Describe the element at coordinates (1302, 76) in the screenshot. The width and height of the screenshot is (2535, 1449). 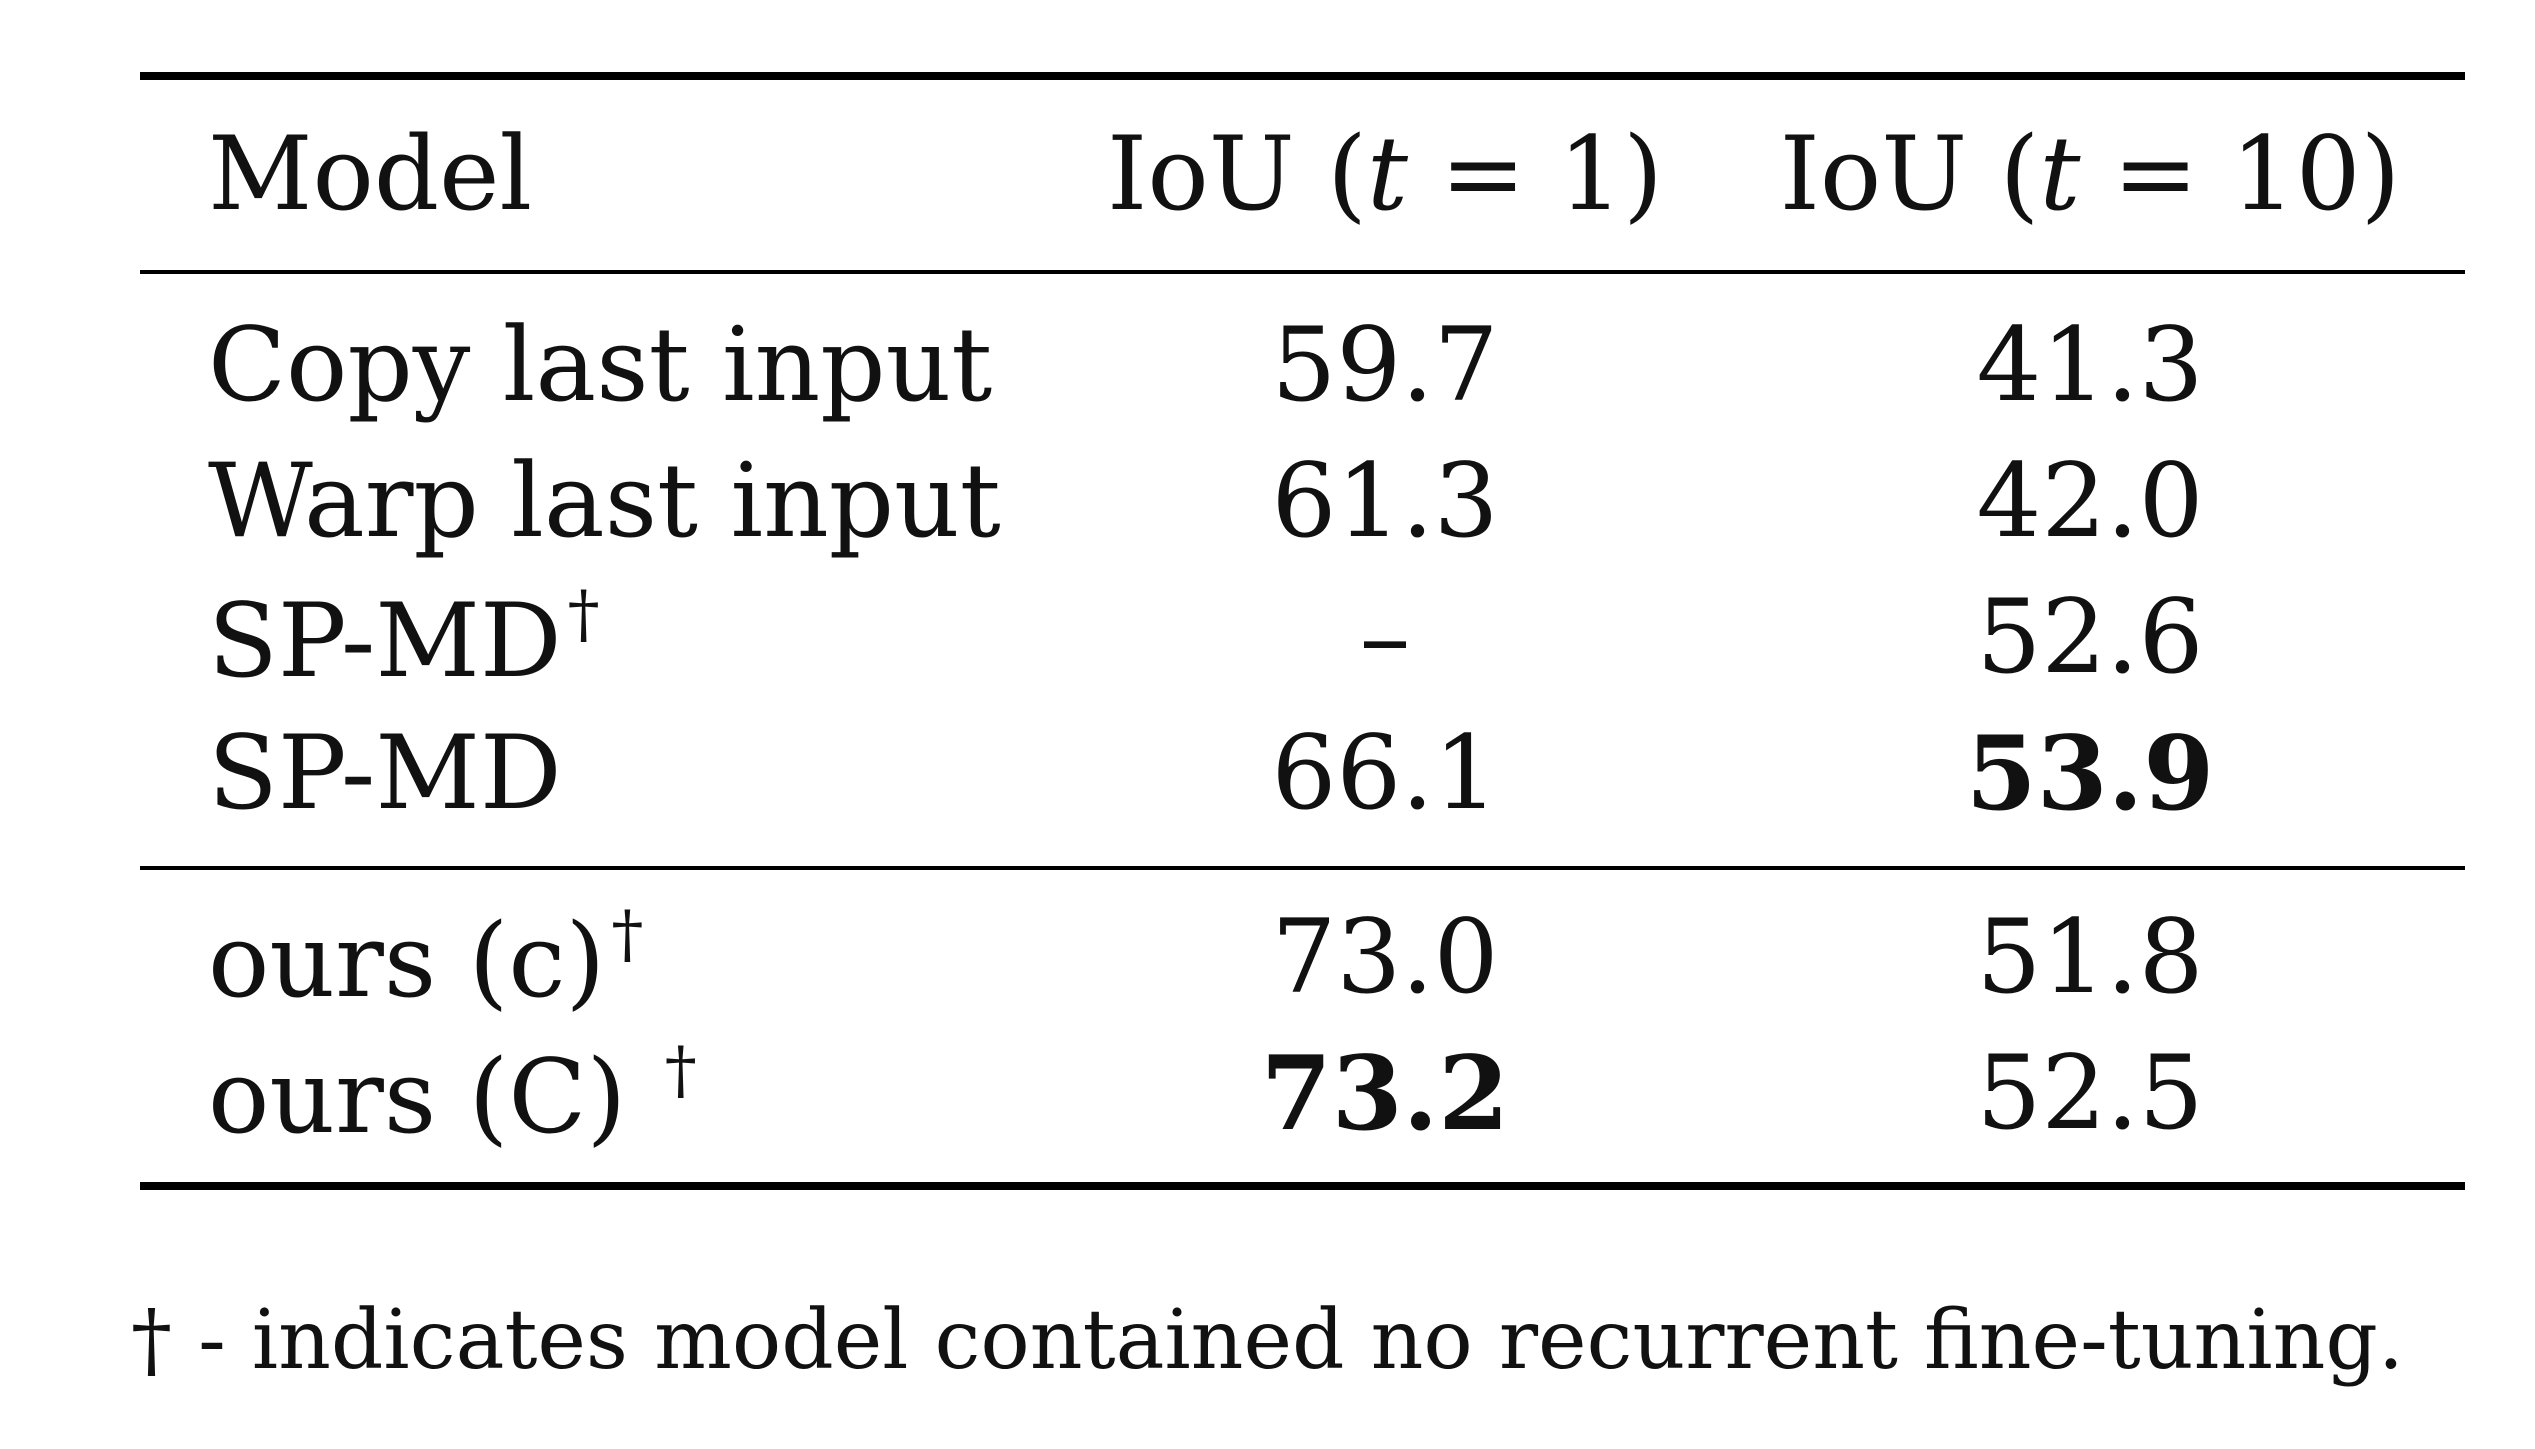
I see `top-rule` at that location.